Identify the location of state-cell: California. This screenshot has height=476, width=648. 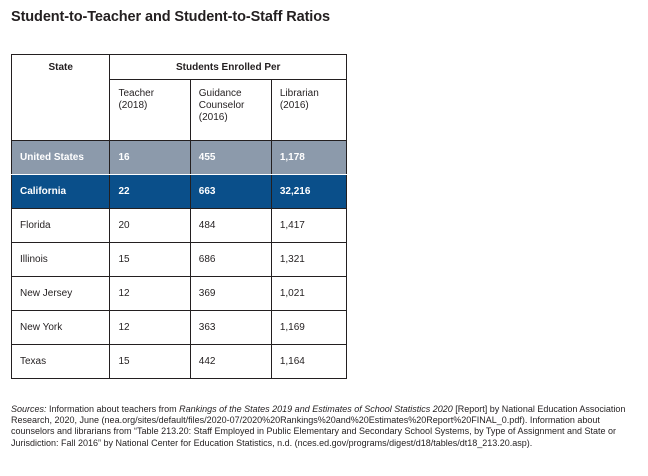
(60, 191).